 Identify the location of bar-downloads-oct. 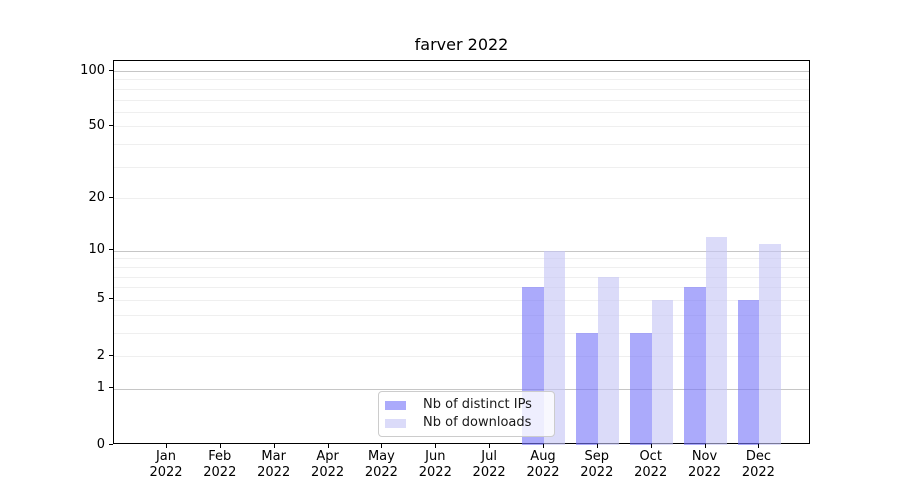
(662, 372).